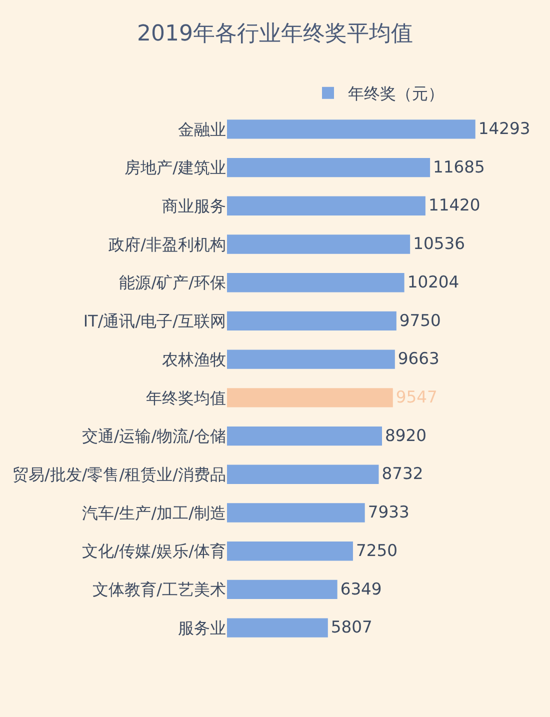 The image size is (550, 717). What do you see at coordinates (154, 321) in the screenshot?
I see `y-tick-label: IT/通讯/电子/互联网` at bounding box center [154, 321].